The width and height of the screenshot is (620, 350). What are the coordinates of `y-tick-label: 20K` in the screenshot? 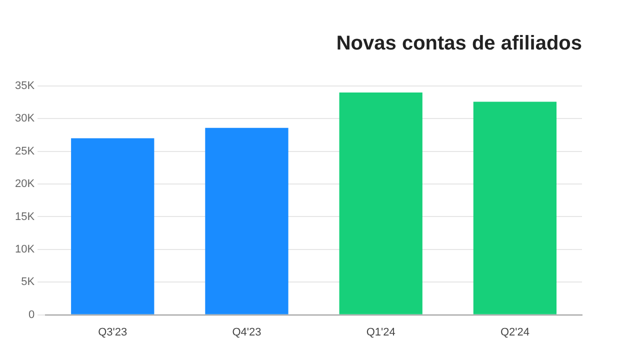 It's located at (25, 184).